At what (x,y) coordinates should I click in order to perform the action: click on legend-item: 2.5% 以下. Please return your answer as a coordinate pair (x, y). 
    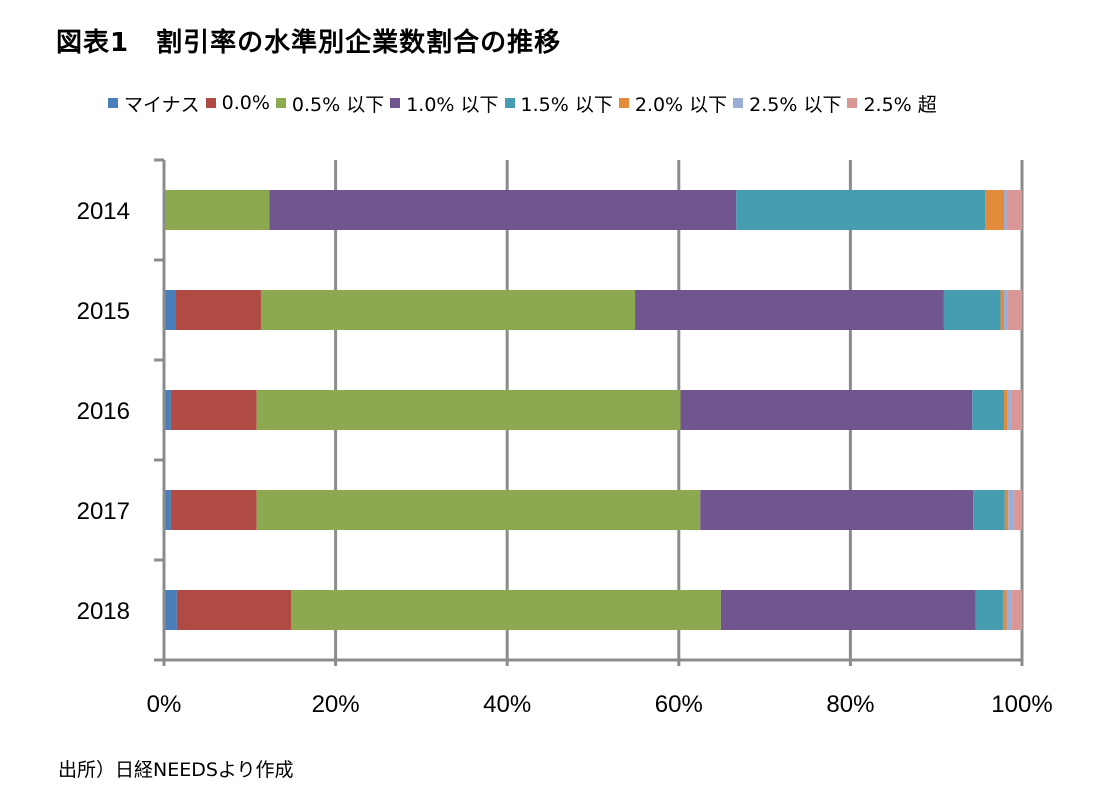
    Looking at the image, I should click on (787, 103).